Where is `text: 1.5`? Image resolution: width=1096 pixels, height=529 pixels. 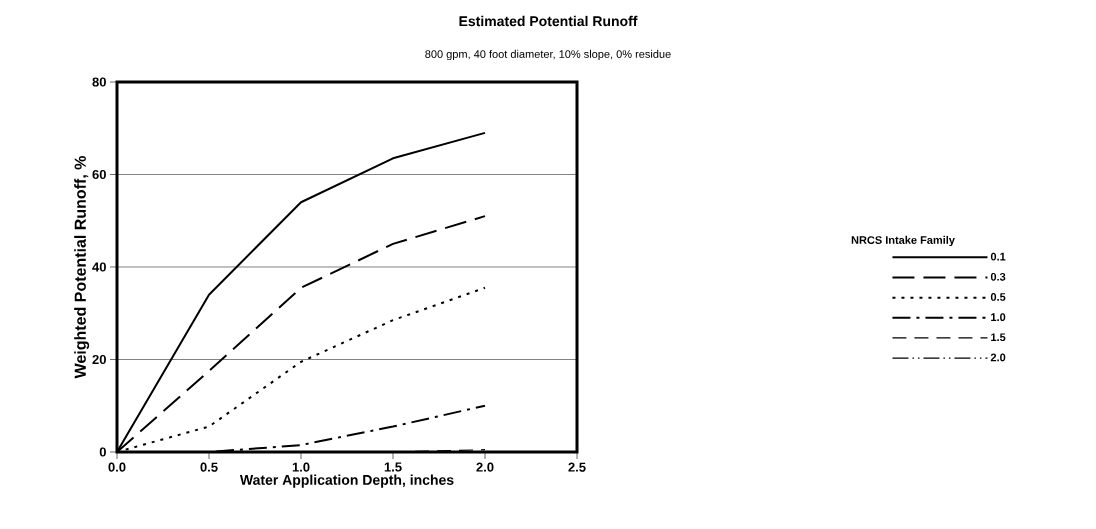 text: 1.5 is located at coordinates (998, 337).